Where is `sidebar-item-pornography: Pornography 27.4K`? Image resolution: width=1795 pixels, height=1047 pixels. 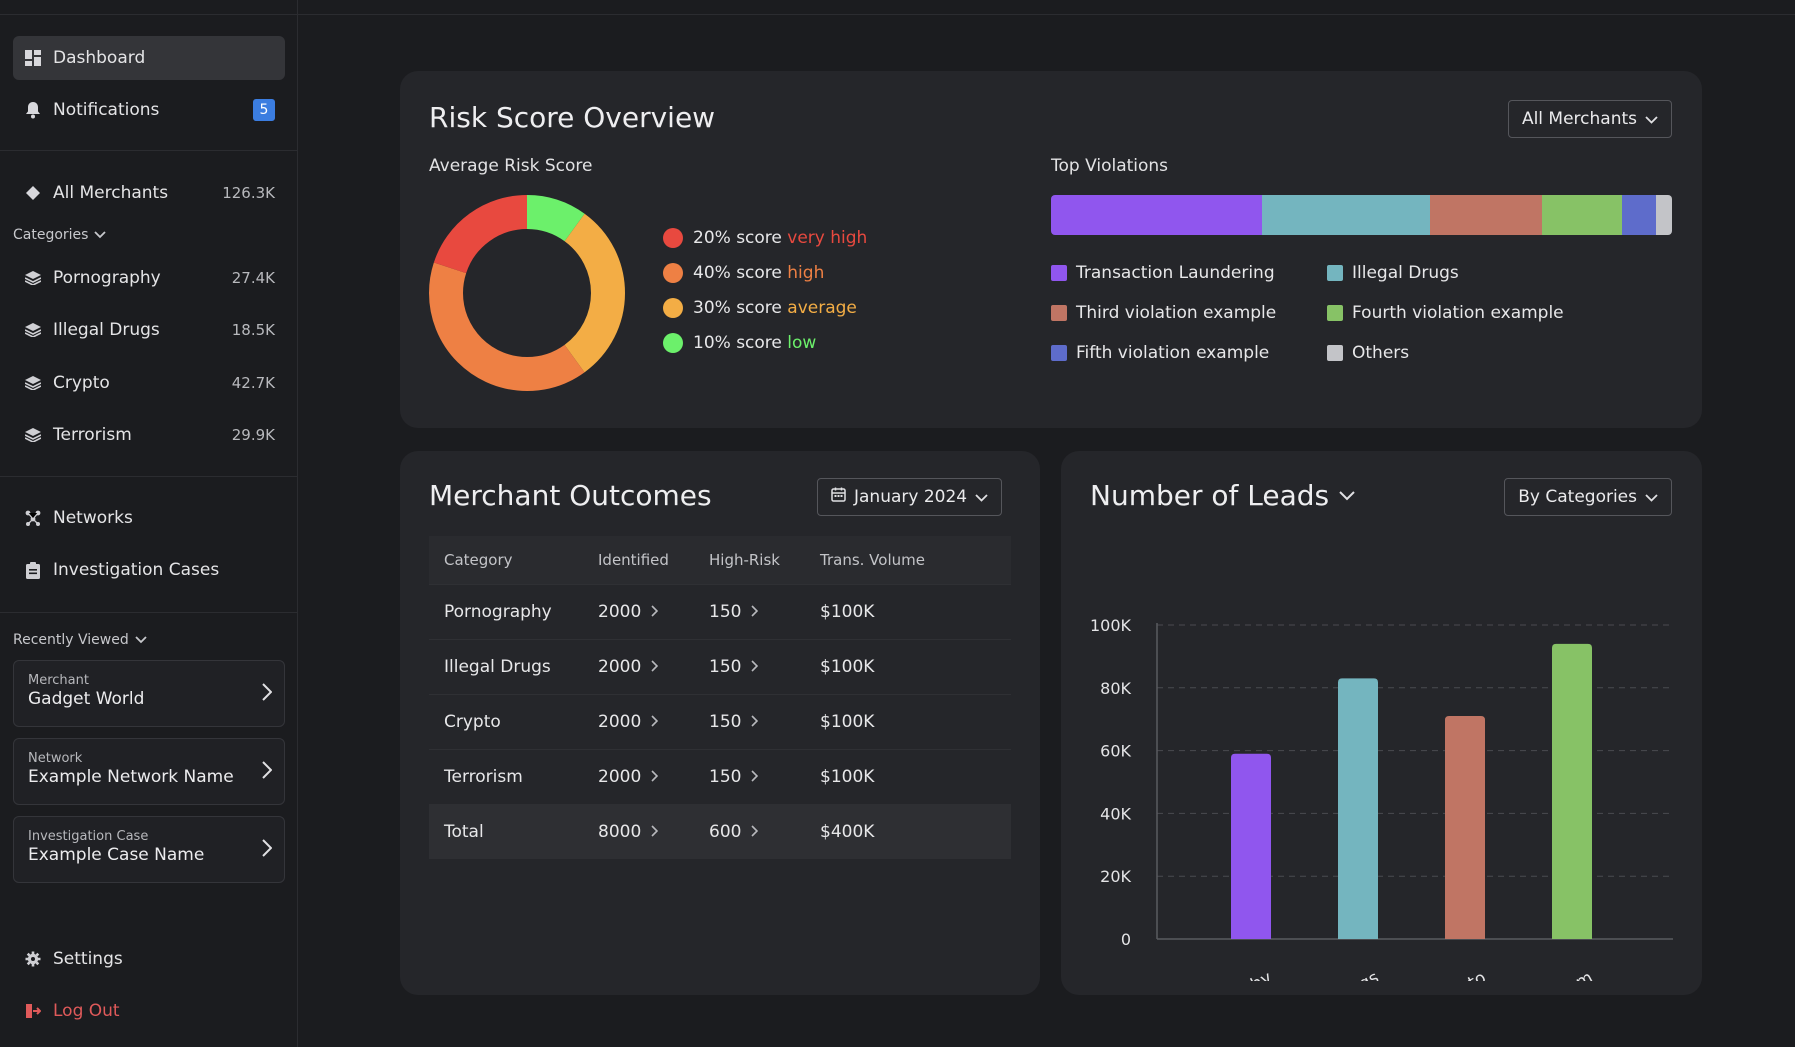 sidebar-item-pornography: Pornography 27.4K is located at coordinates (149, 278).